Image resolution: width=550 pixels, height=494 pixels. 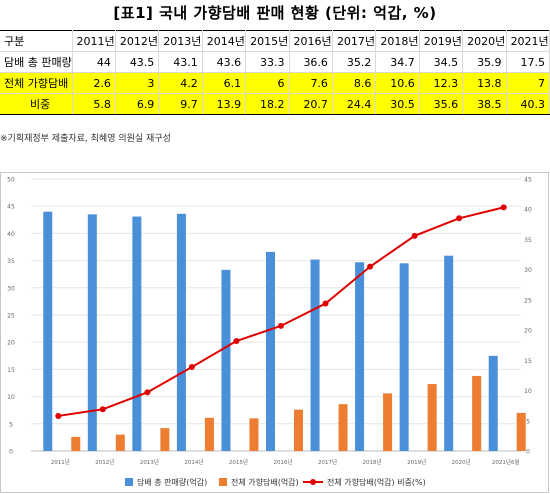 What do you see at coordinates (11, 180) in the screenshot?
I see `y-left-tick-label: 50` at bounding box center [11, 180].